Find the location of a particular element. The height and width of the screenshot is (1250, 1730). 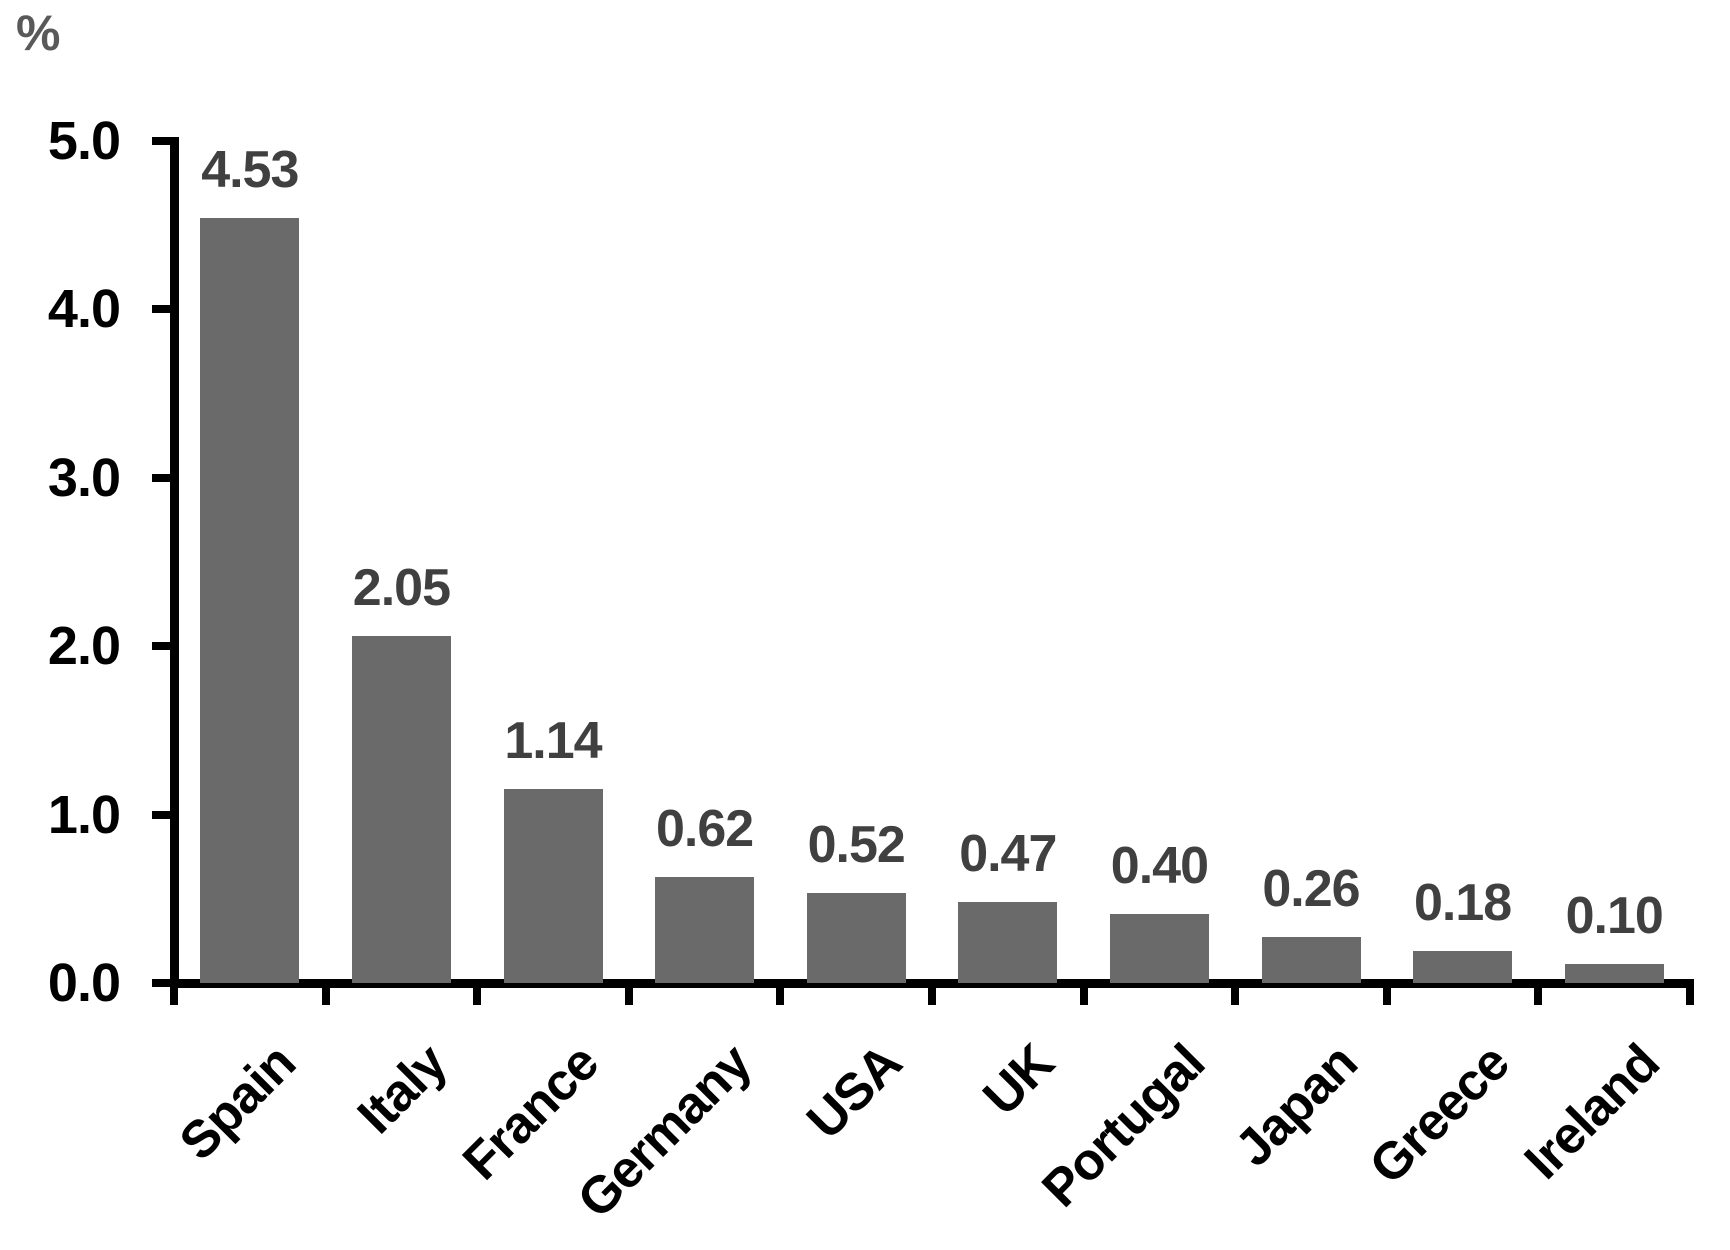

x-category-label-usa: USA is located at coordinates (854, 1092).